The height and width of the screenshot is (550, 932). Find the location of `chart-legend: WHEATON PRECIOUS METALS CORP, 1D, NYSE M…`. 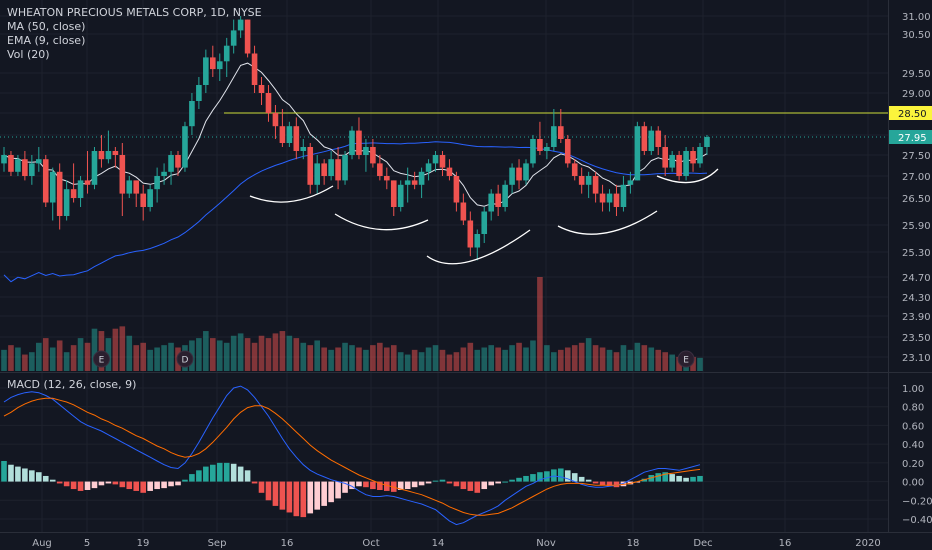

chart-legend: WHEATON PRECIOUS METALS CORP, 1D, NYSE M… is located at coordinates (134, 34).